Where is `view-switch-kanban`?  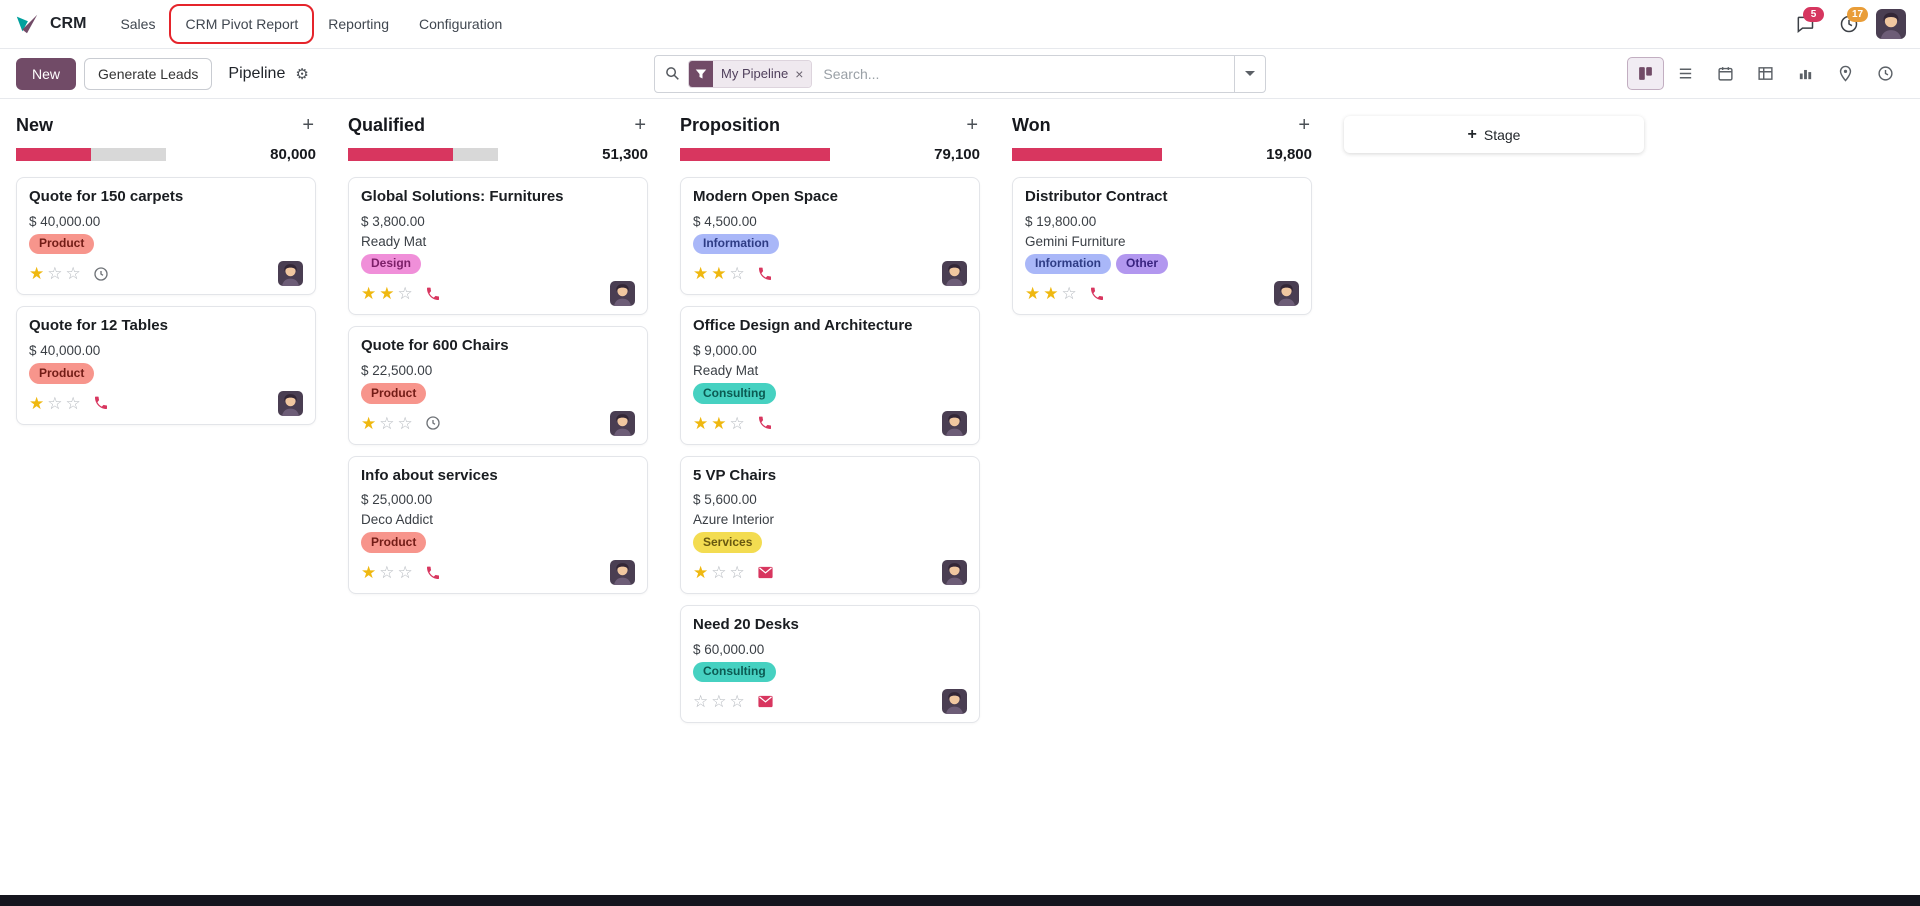 view-switch-kanban is located at coordinates (1645, 73).